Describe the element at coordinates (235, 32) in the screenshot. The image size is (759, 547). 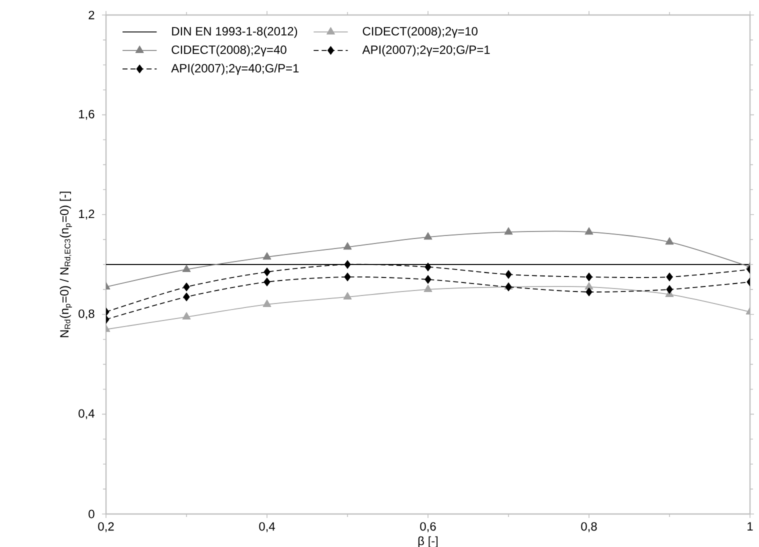
I see `legend-label: DIN EN 1993-1-8(2012)` at that location.